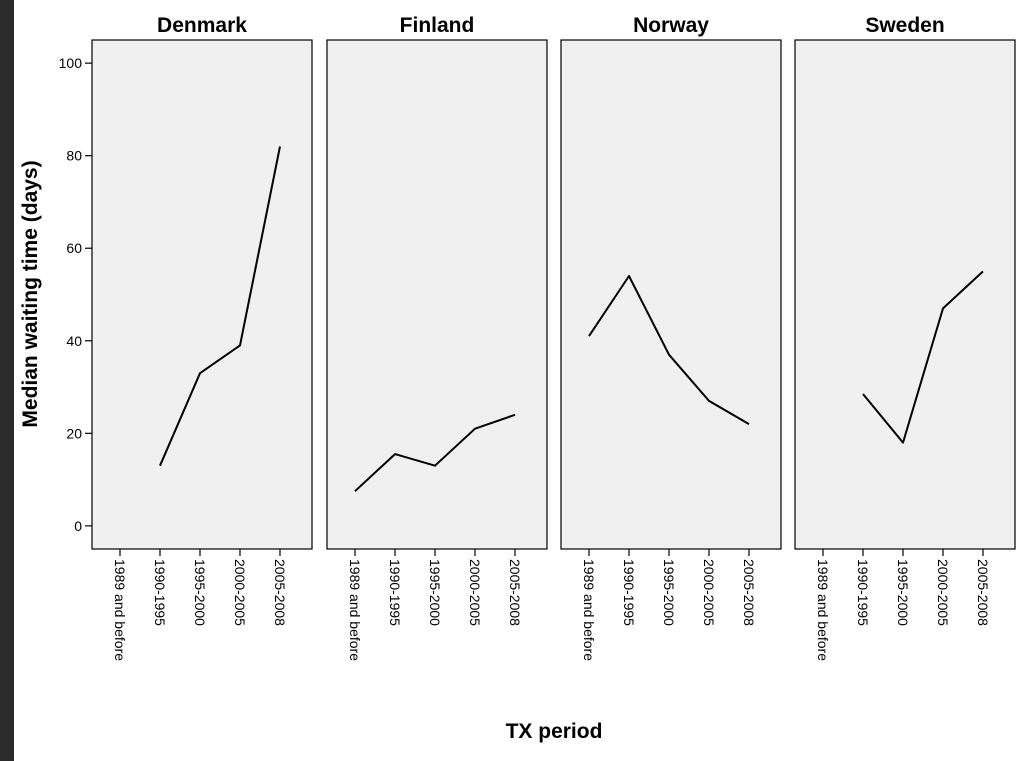 This screenshot has width=1019, height=761. Describe the element at coordinates (554, 731) in the screenshot. I see `x-axis-label: TX period` at that location.